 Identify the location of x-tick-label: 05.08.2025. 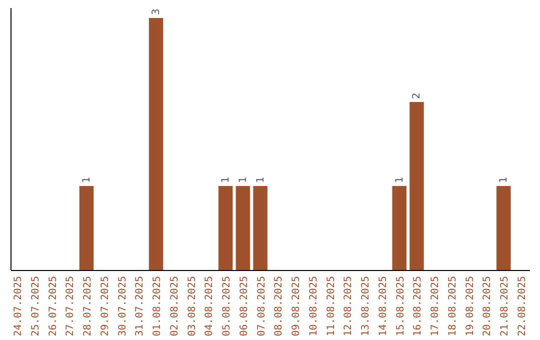
(227, 306).